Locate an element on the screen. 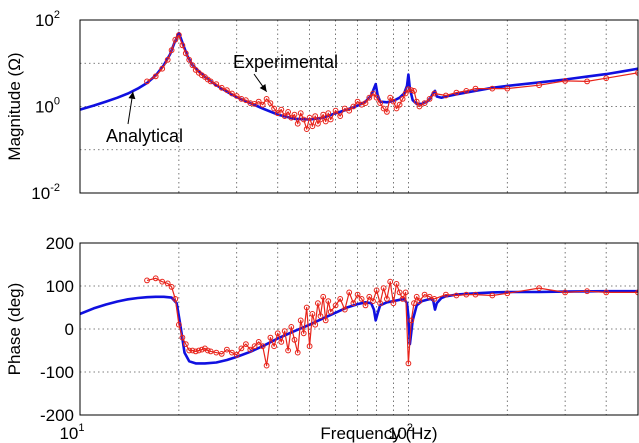 This screenshot has height=443, width=639. annotation-label: Experimental is located at coordinates (285, 62).